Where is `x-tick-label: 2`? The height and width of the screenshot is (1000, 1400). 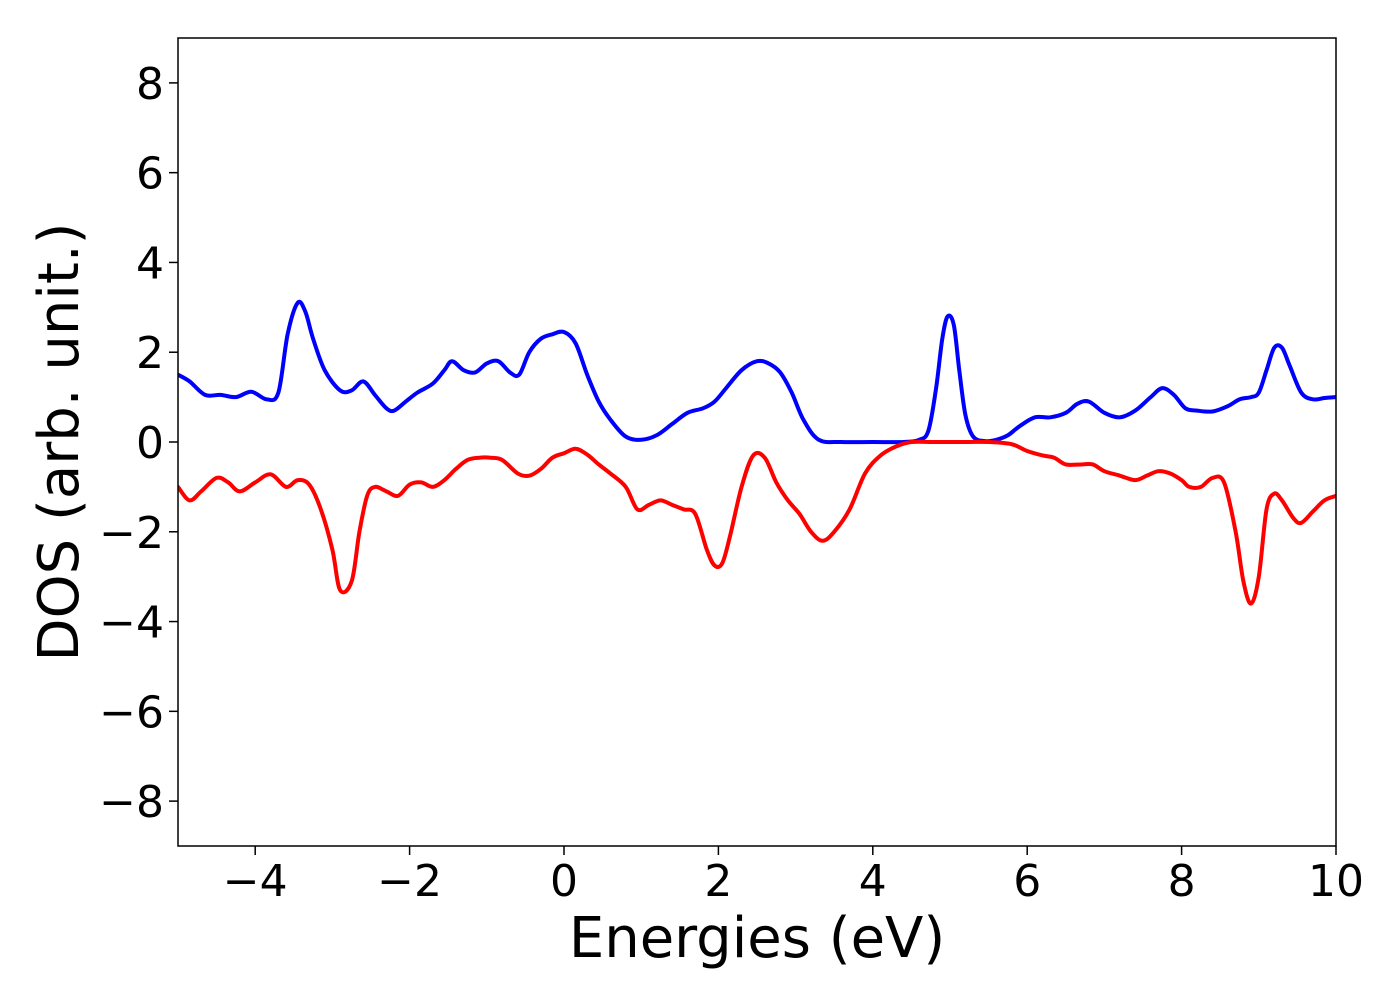
x-tick-label: 2 is located at coordinates (718, 881).